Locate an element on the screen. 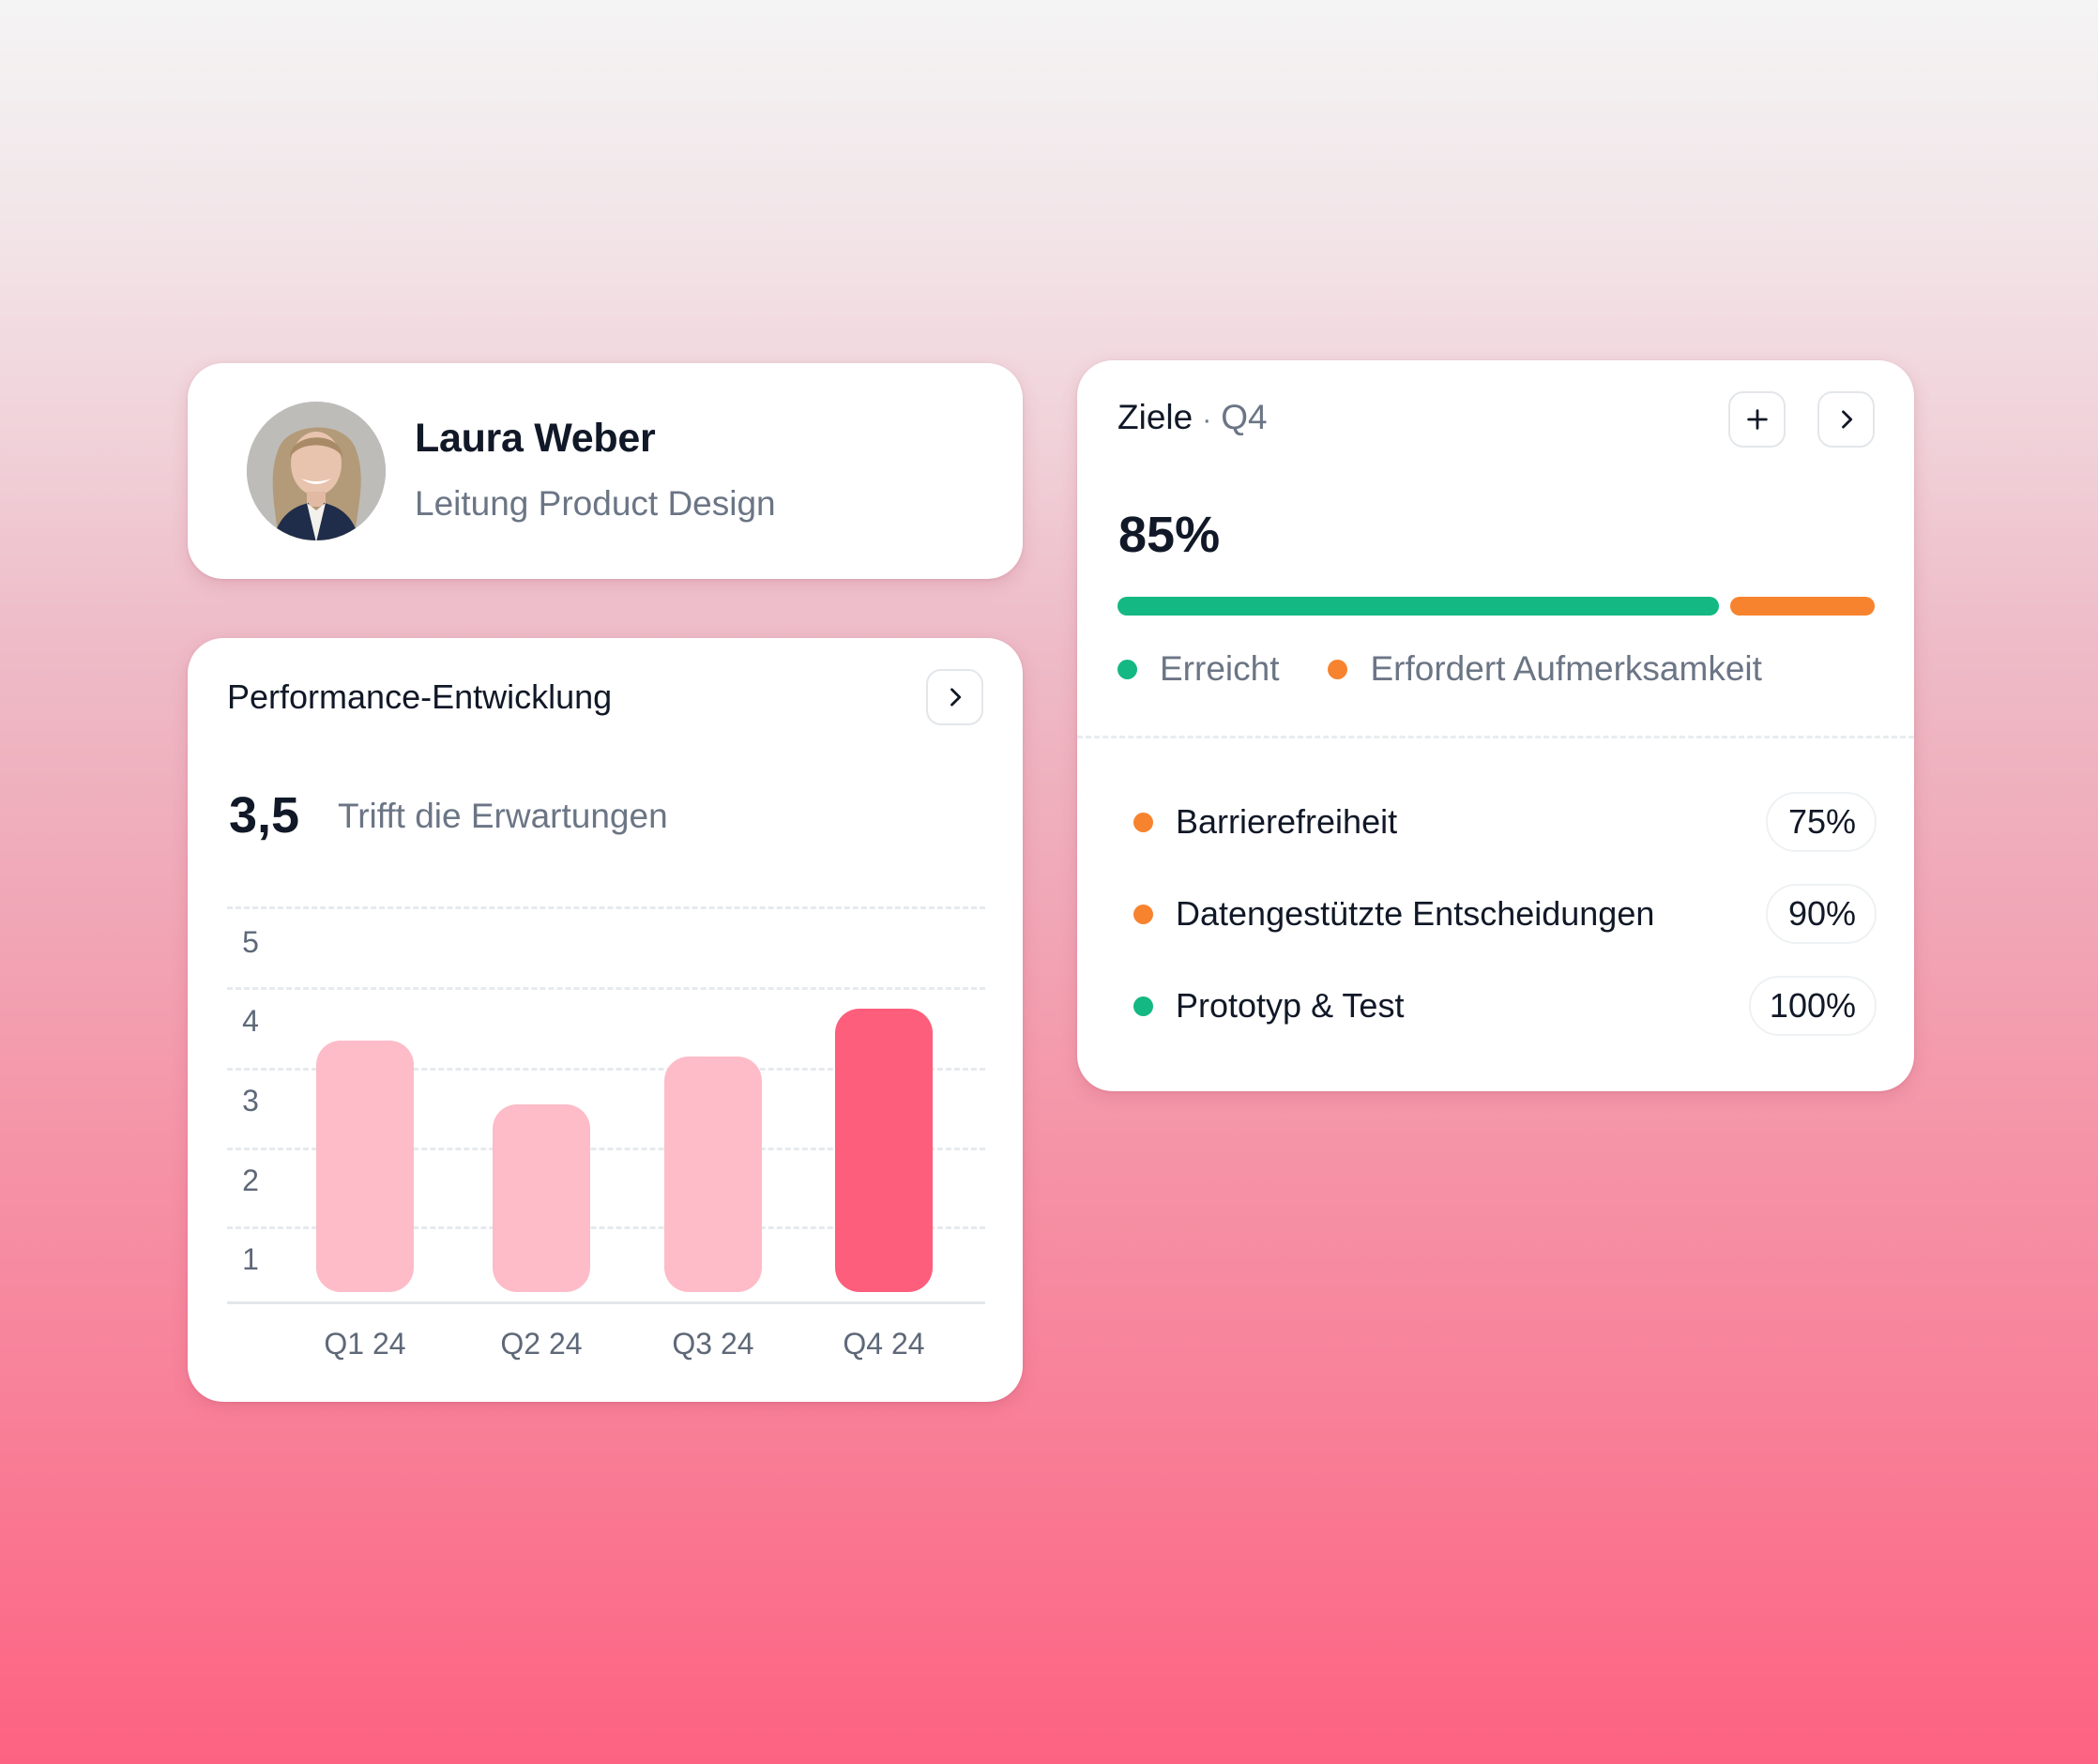 This screenshot has height=1764, width=2098. performance-score-label: Trifft die Erwartungen is located at coordinates (503, 816).